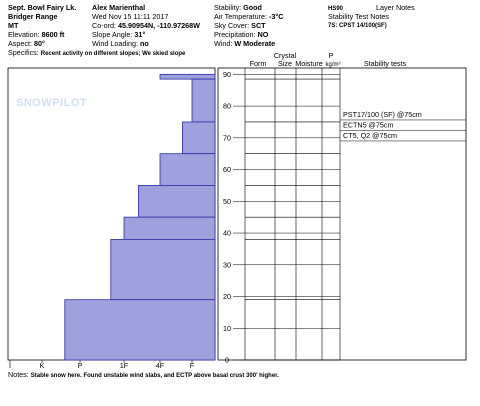  What do you see at coordinates (160, 365) in the screenshot?
I see `x-tick-label: 4F` at bounding box center [160, 365].